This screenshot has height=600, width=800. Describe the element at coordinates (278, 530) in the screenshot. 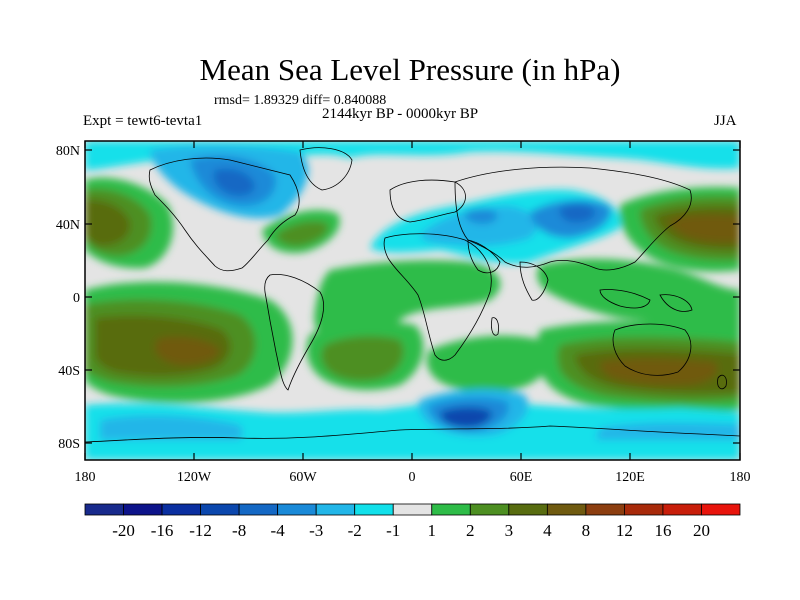

I see `colorbar-label: -4` at that location.